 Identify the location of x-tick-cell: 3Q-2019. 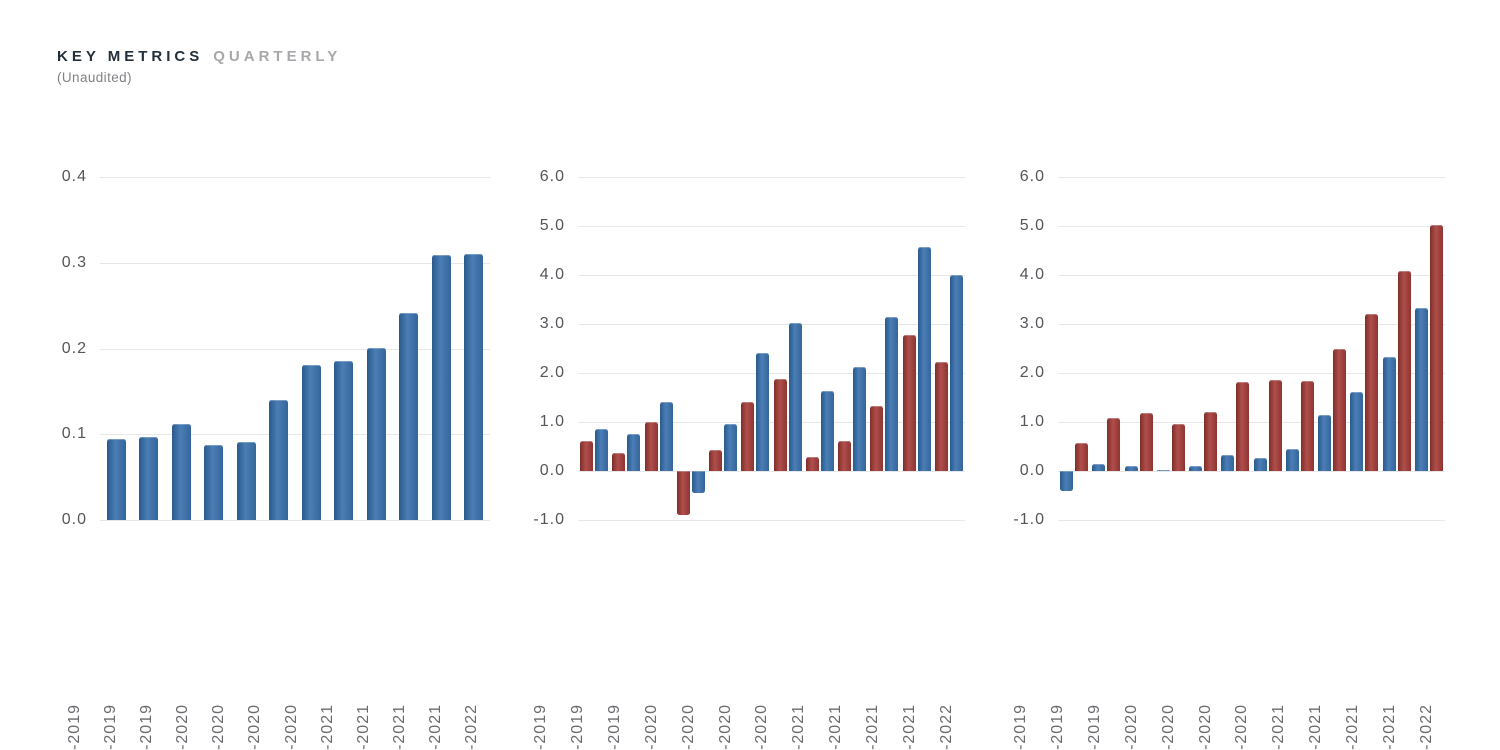
(578, 727).